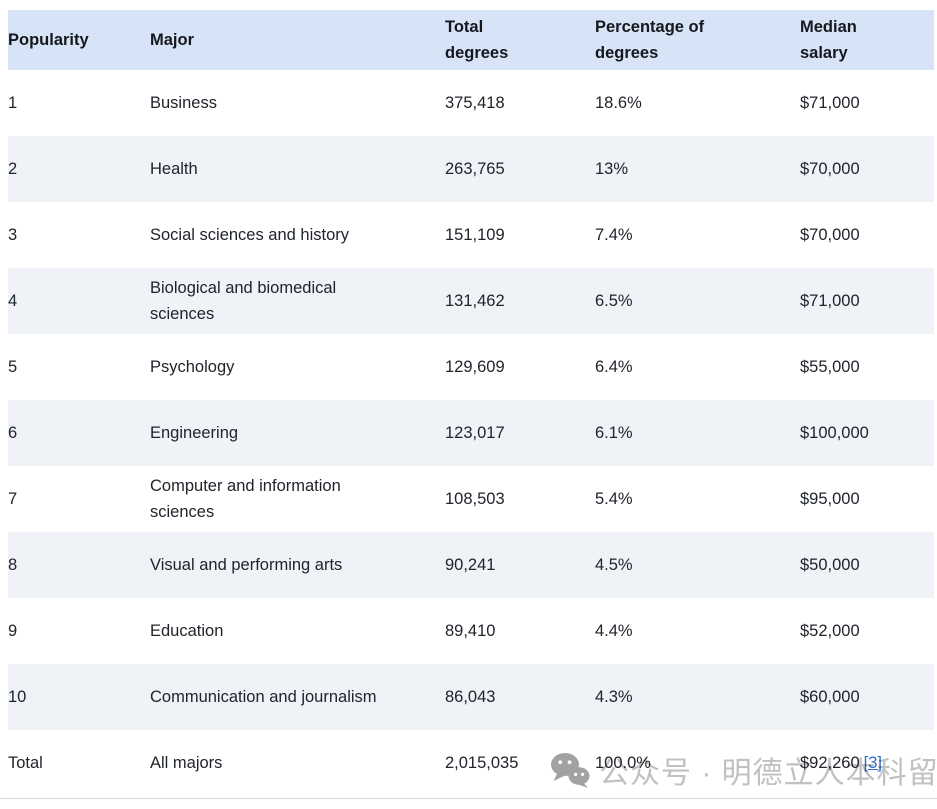 This screenshot has width=937, height=809. What do you see at coordinates (245, 499) in the screenshot?
I see `cell-major: Computer and information sciences` at bounding box center [245, 499].